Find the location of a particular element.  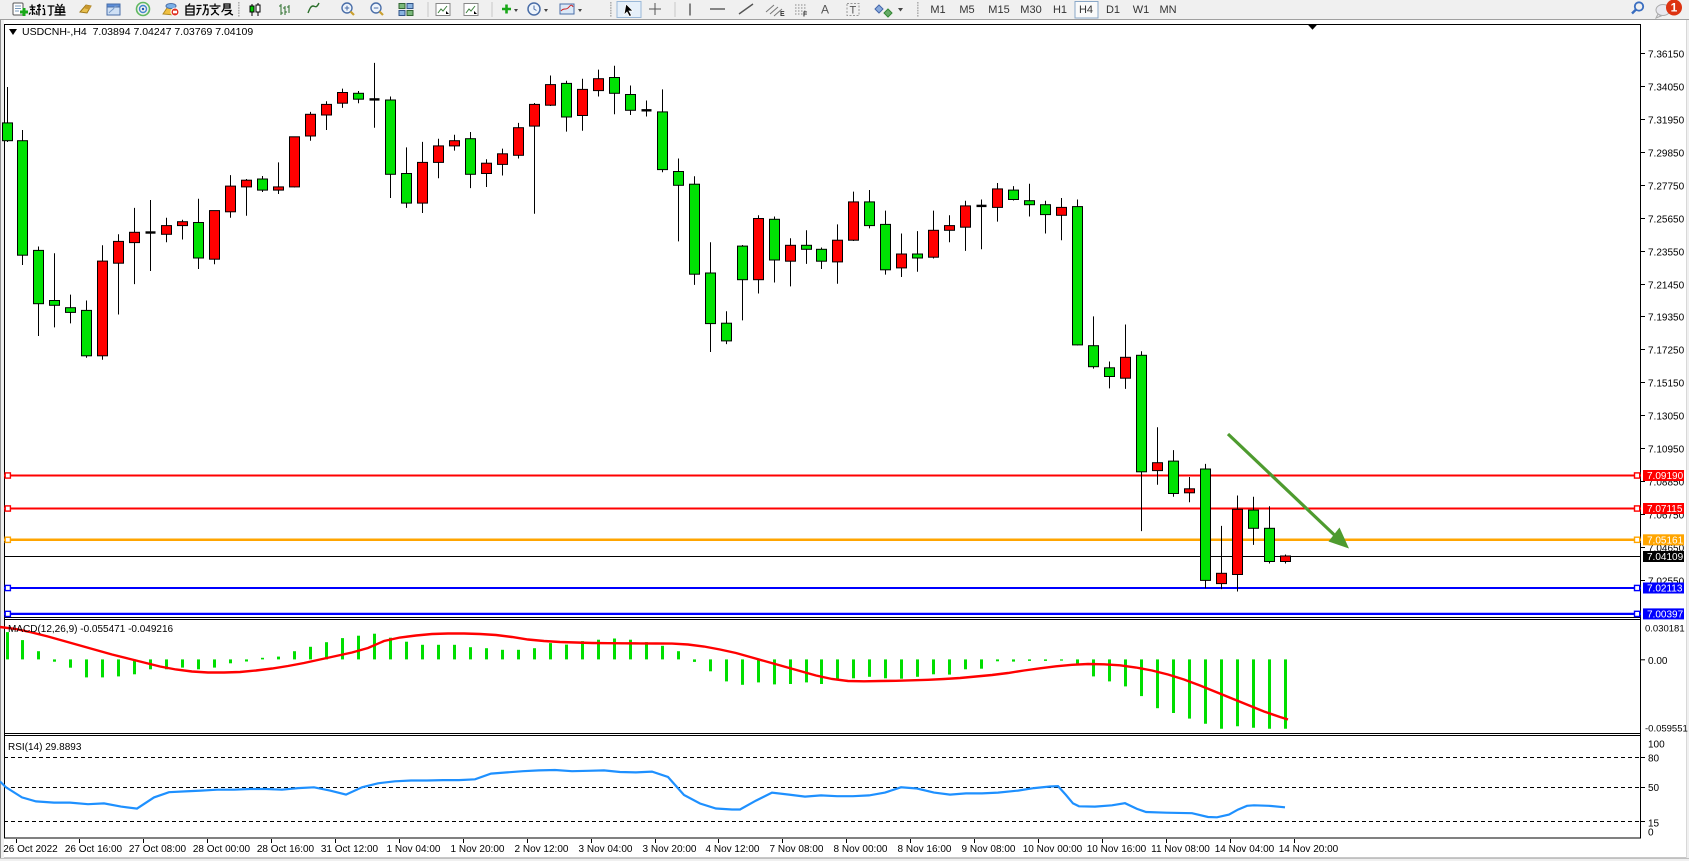

svg-text: 10 Nov 16:00 is located at coordinates (1117, 849).